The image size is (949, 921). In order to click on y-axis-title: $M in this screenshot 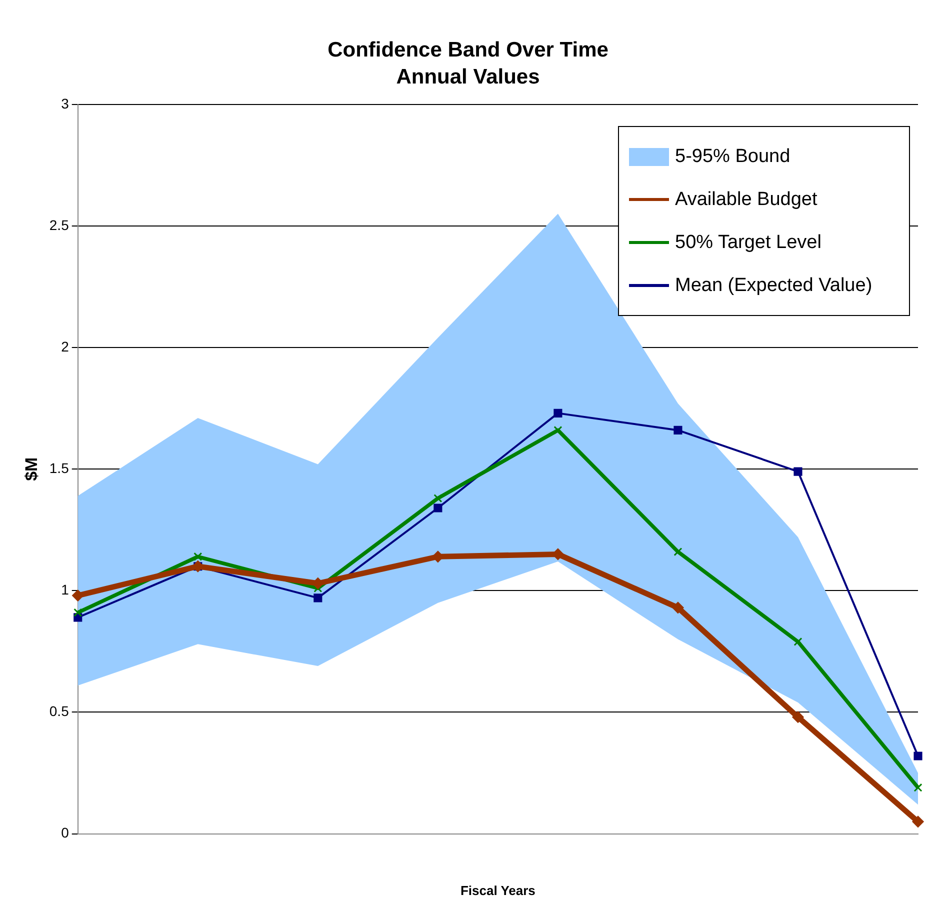, I will do `click(31, 469)`.